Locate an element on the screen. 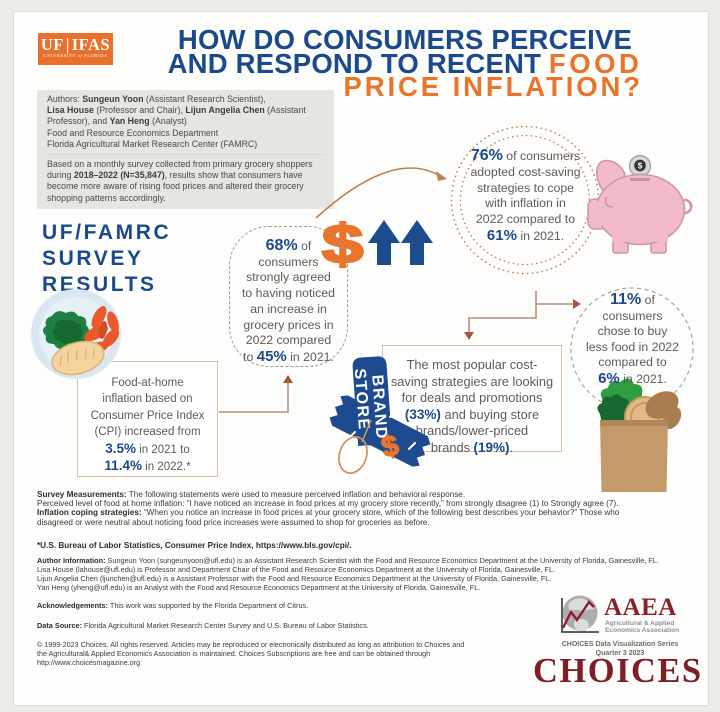 This screenshot has width=720, height=712. svg-text: STORE is located at coordinates (361, 399).